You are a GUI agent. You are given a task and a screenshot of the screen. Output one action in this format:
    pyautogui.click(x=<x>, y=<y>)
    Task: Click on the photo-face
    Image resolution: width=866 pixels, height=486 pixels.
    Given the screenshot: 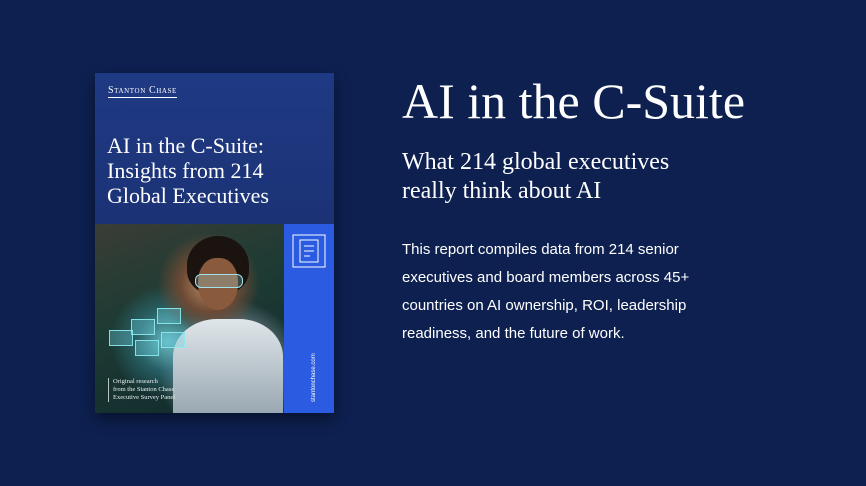 What is the action you would take?
    pyautogui.click(x=218, y=284)
    